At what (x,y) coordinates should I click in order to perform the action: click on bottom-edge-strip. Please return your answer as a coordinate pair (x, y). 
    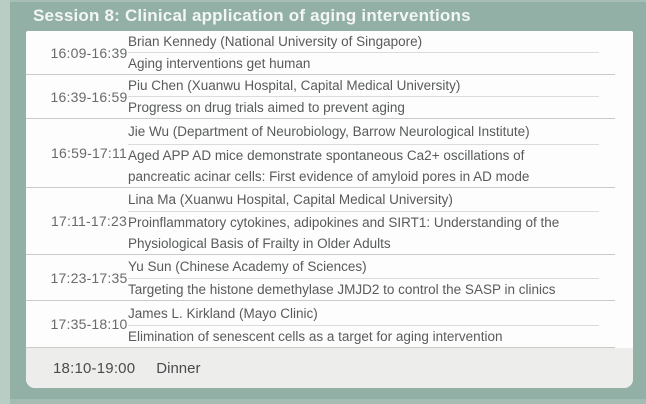
    Looking at the image, I should click on (328, 401).